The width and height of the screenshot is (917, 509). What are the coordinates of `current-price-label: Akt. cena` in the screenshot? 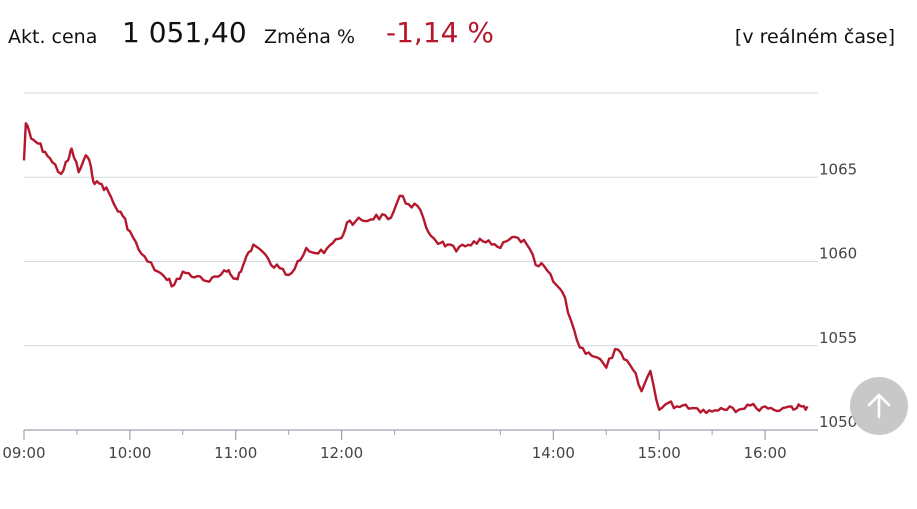 It's located at (53, 37).